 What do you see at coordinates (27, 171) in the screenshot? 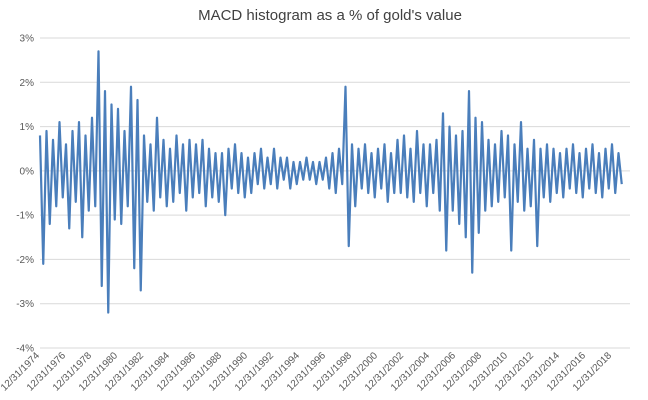
I see `y-tick-label: 0%` at bounding box center [27, 171].